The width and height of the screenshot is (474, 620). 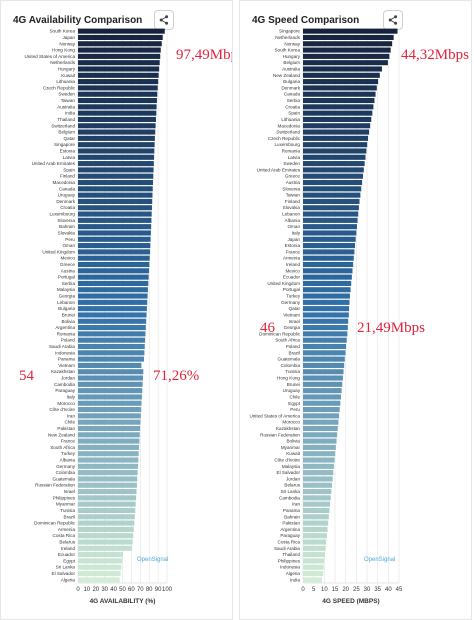 I want to click on category-label: Serbia, so click(x=69, y=283).